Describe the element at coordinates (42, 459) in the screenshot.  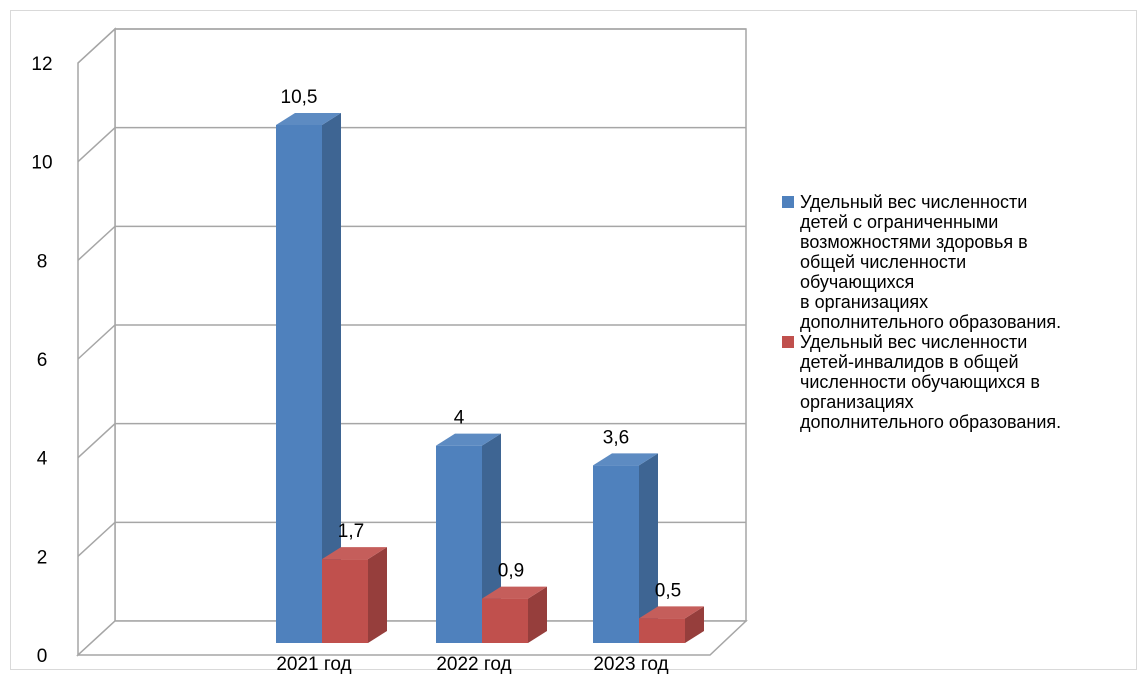
I see `y-tick-label: 4` at that location.